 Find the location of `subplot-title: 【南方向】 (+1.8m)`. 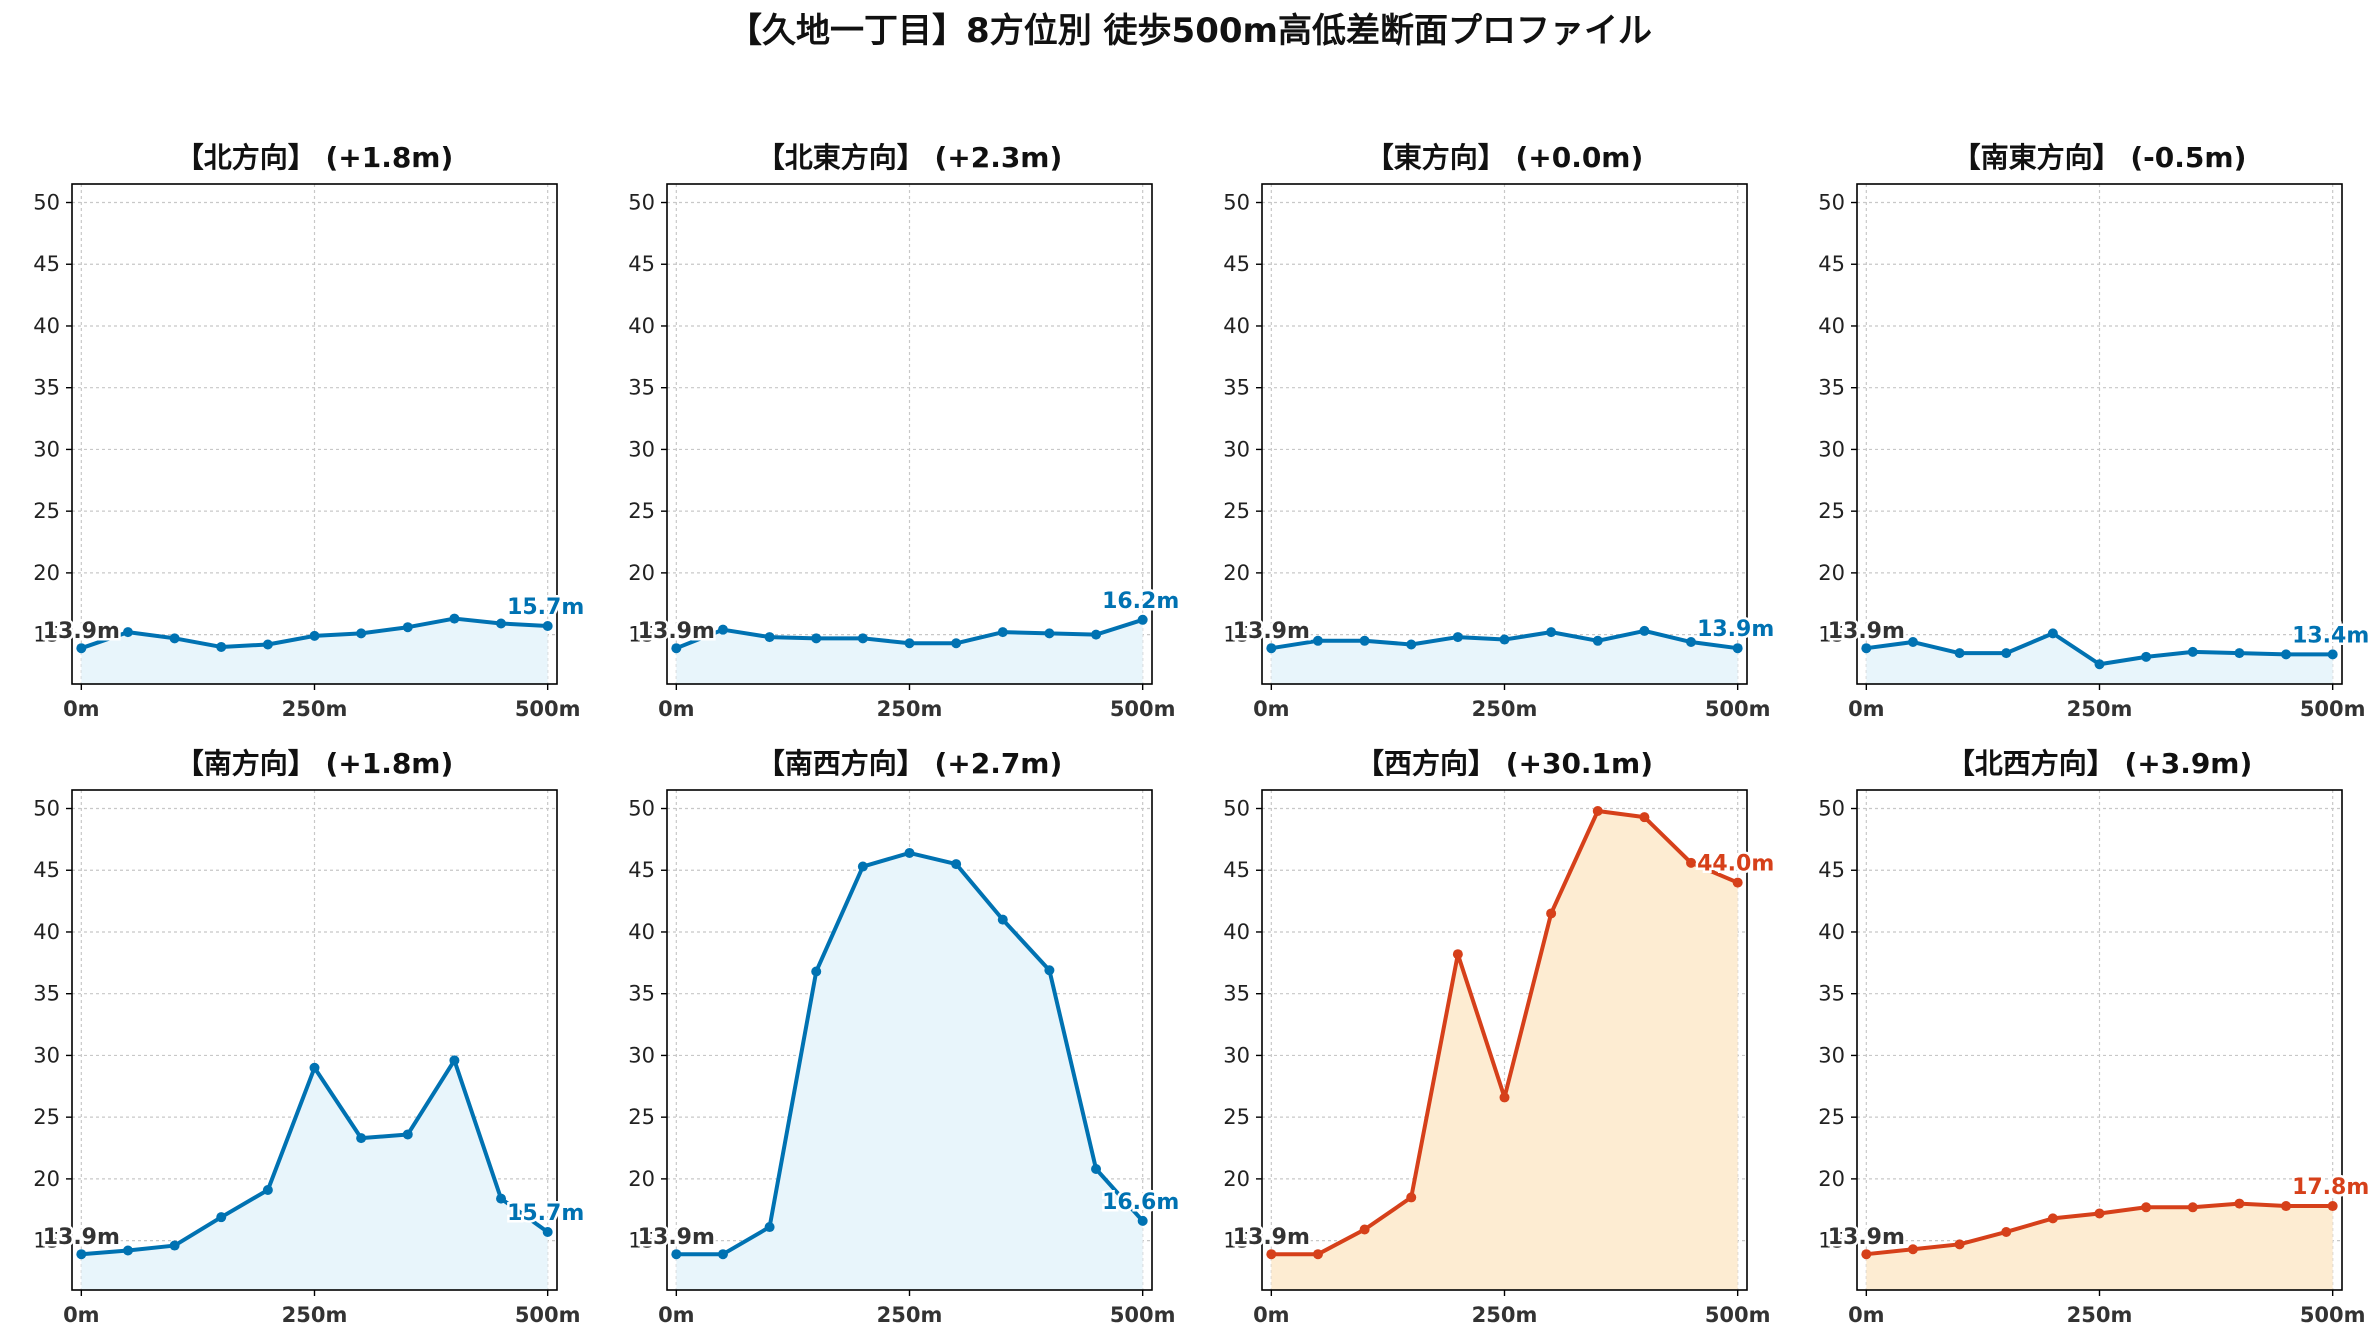

subplot-title: 【南方向】 (+1.8m) is located at coordinates (315, 763).